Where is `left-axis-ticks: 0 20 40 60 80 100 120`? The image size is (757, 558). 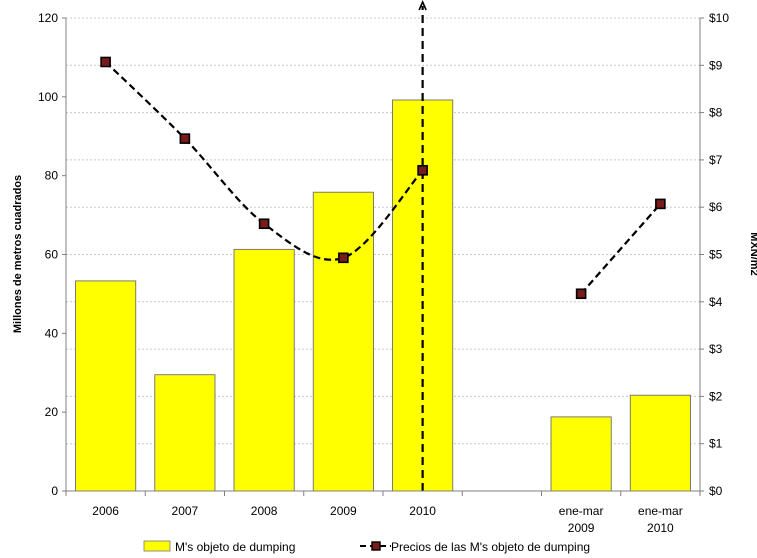
left-axis-ticks: 0 20 40 60 80 100 120 is located at coordinates (52, 254).